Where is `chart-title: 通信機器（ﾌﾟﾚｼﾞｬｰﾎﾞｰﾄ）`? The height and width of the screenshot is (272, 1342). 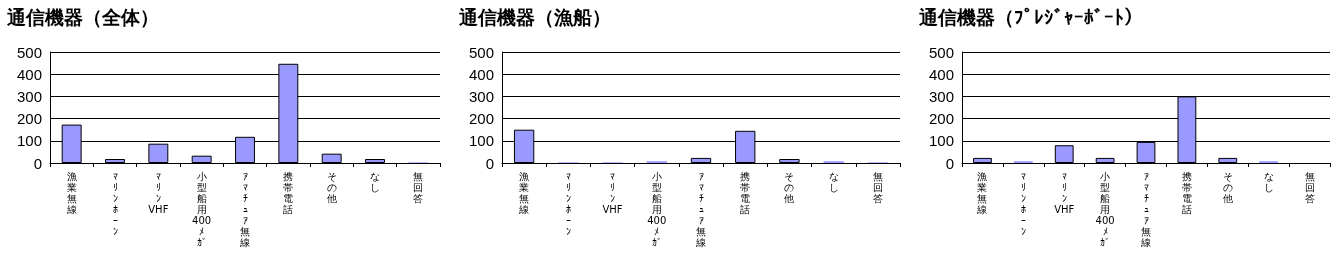 chart-title: 通信機器（ﾌﾟﾚｼﾞｬｰﾎﾞｰﾄ） is located at coordinates (1030, 16).